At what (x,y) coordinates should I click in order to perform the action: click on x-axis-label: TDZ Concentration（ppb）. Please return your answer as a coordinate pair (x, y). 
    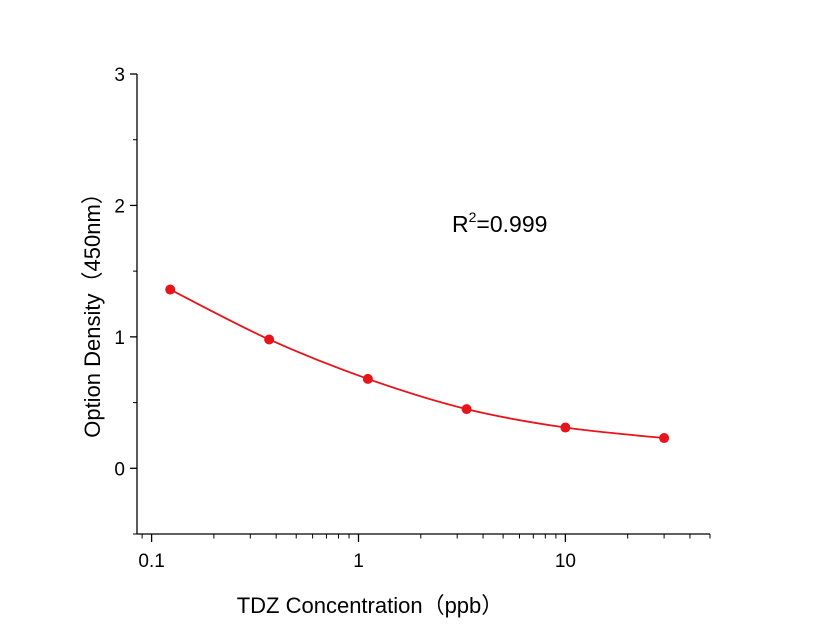
    Looking at the image, I should click on (370, 605).